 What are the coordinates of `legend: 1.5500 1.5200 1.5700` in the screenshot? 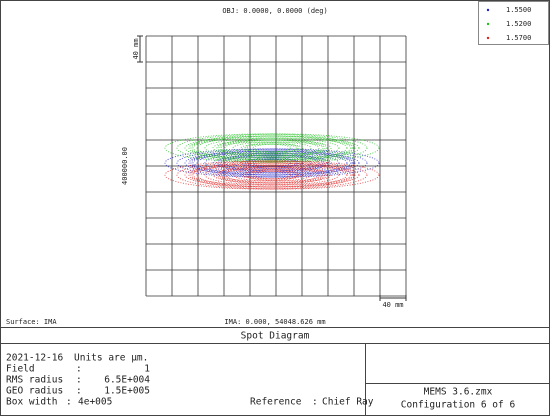 It's located at (508, 24).